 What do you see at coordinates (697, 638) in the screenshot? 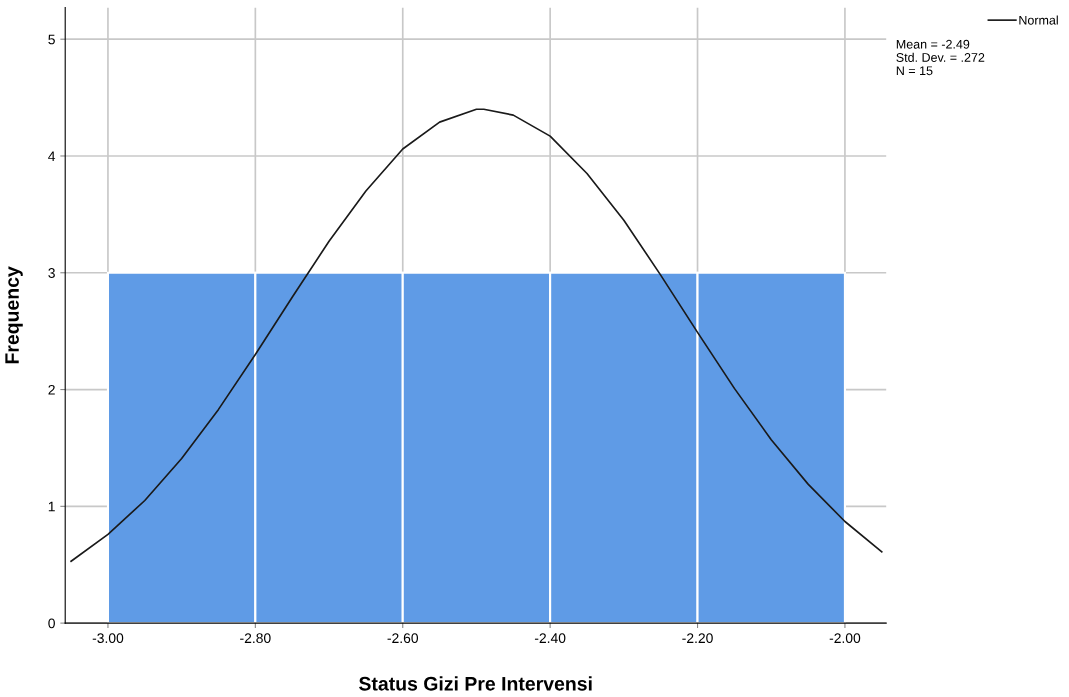
I see `x-tick-label: -2.20` at bounding box center [697, 638].